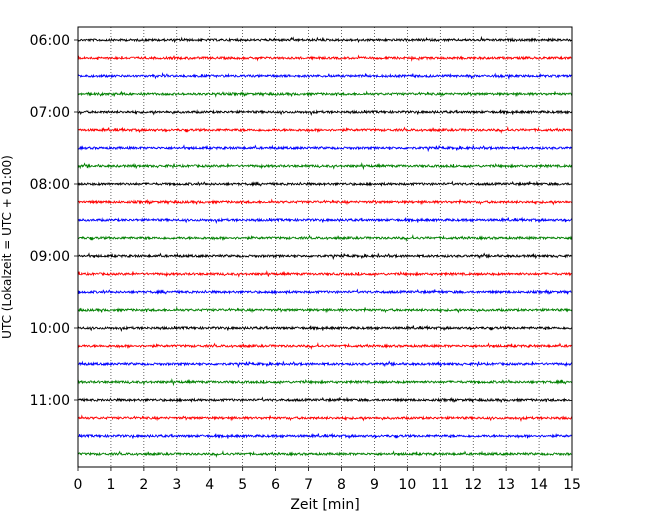 This screenshot has width=650, height=524. Describe the element at coordinates (440, 485) in the screenshot. I see `x-tick-label: 11` at that location.